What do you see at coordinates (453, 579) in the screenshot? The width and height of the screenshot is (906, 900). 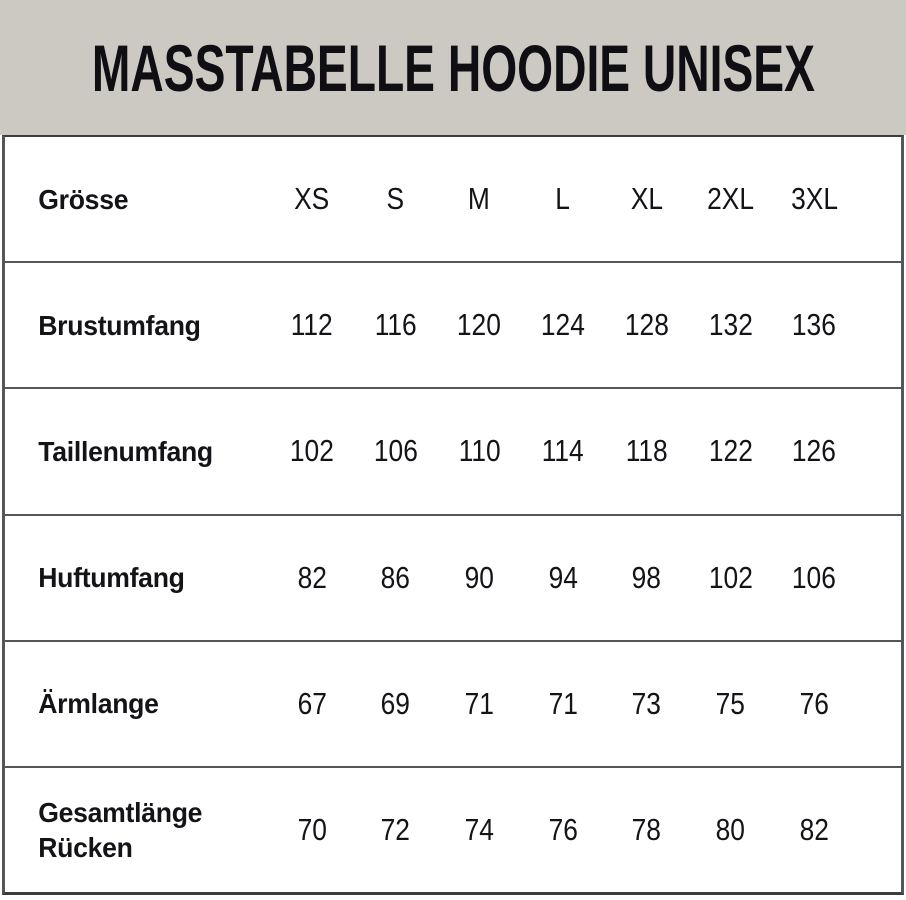 I see `table-row-huftumfang: Huftumfang 82 86 90 94 98 102 106` at bounding box center [453, 579].